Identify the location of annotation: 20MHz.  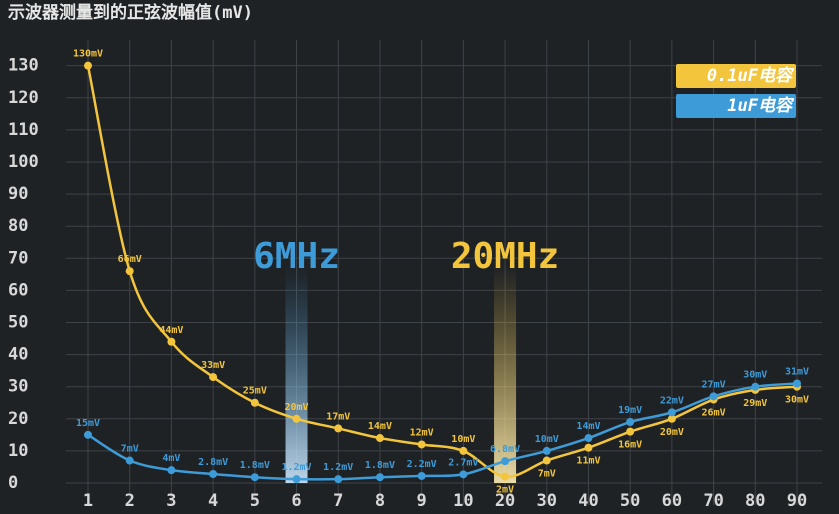
(505, 256).